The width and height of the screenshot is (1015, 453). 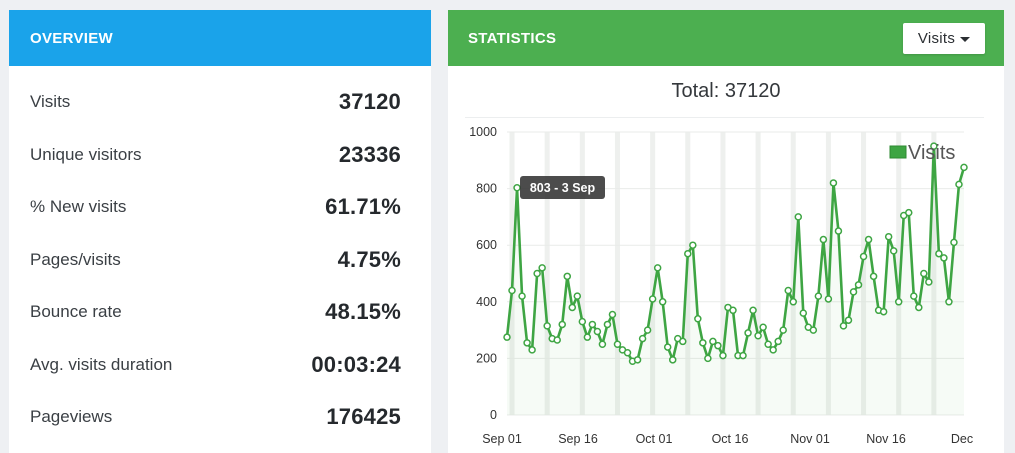 What do you see at coordinates (483, 132) in the screenshot?
I see `y-tick-label: 1000` at bounding box center [483, 132].